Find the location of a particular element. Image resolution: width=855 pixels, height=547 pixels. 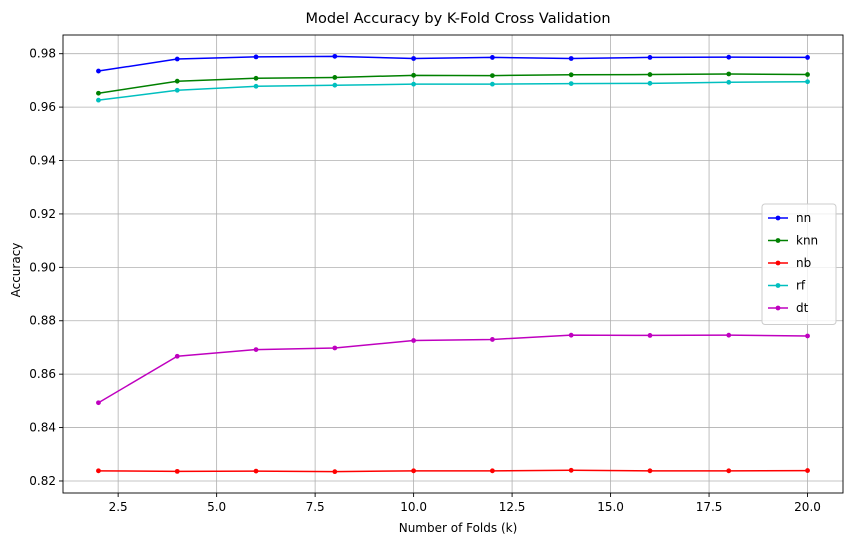

x-tick-label: 5.0 is located at coordinates (216, 507).